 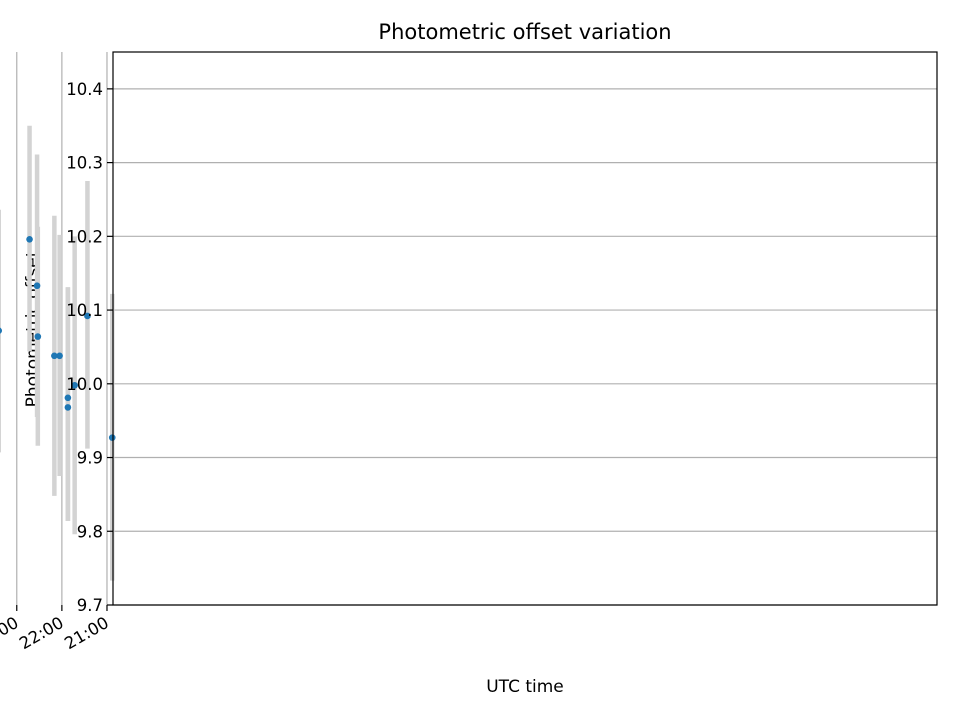 What do you see at coordinates (525, 687) in the screenshot?
I see `x-axis-label: UTC time` at bounding box center [525, 687].